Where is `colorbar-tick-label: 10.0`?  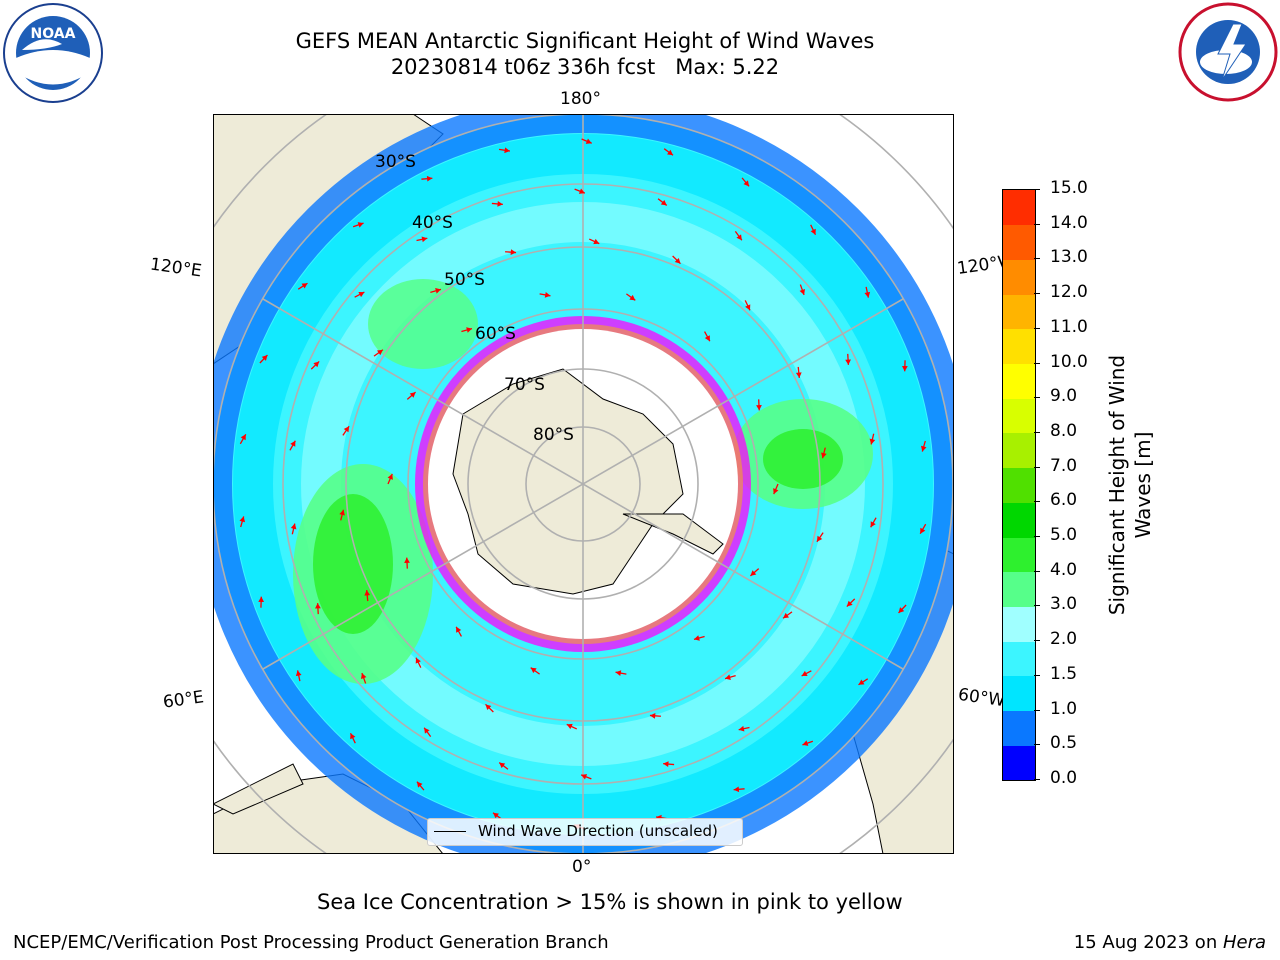 colorbar-tick-label: 10.0 is located at coordinates (1069, 361).